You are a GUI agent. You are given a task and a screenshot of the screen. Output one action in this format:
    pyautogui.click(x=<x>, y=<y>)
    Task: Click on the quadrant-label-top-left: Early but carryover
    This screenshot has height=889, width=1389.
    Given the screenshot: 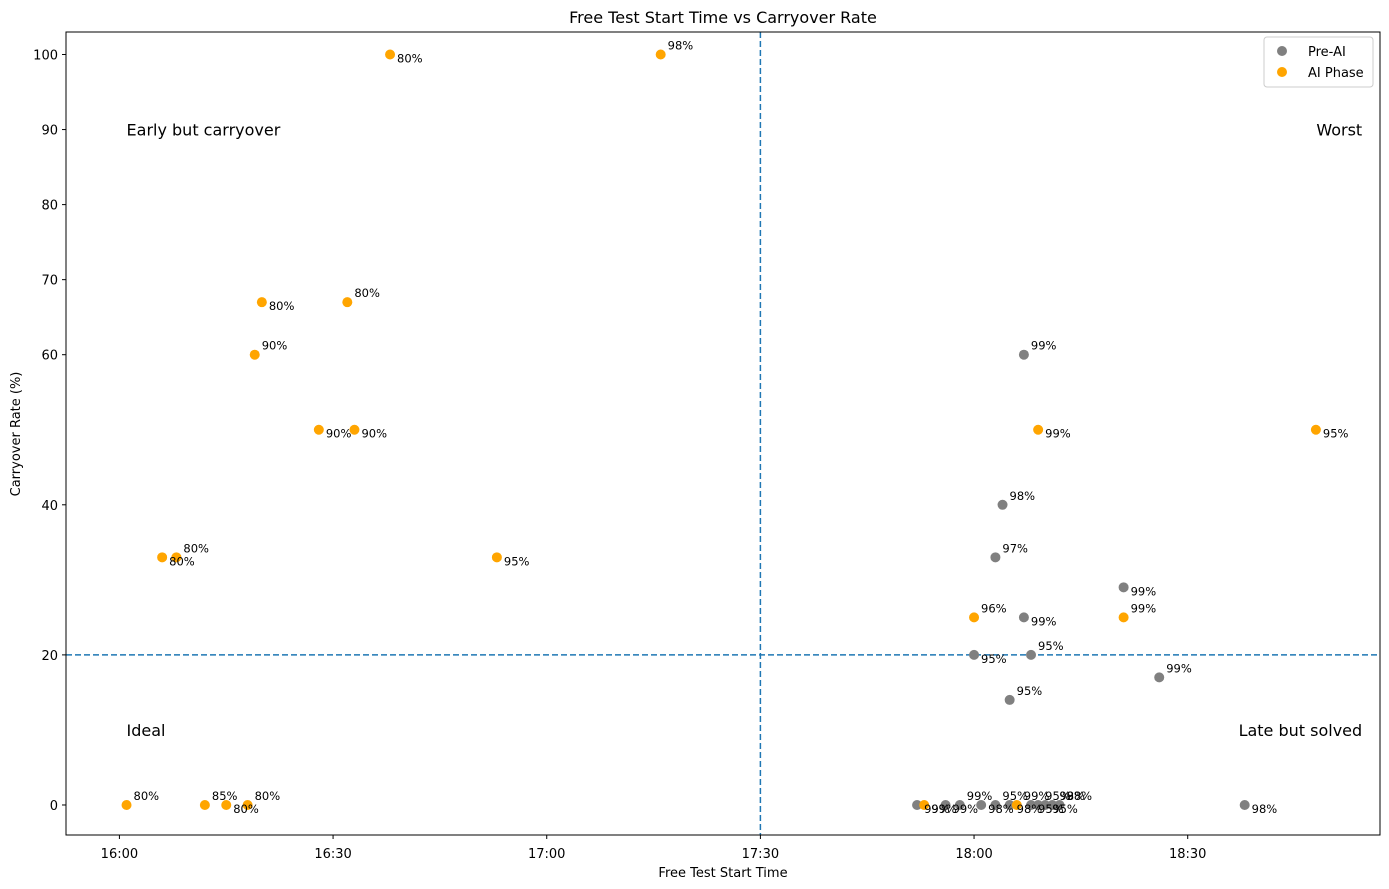 What is the action you would take?
    pyautogui.click(x=204, y=130)
    